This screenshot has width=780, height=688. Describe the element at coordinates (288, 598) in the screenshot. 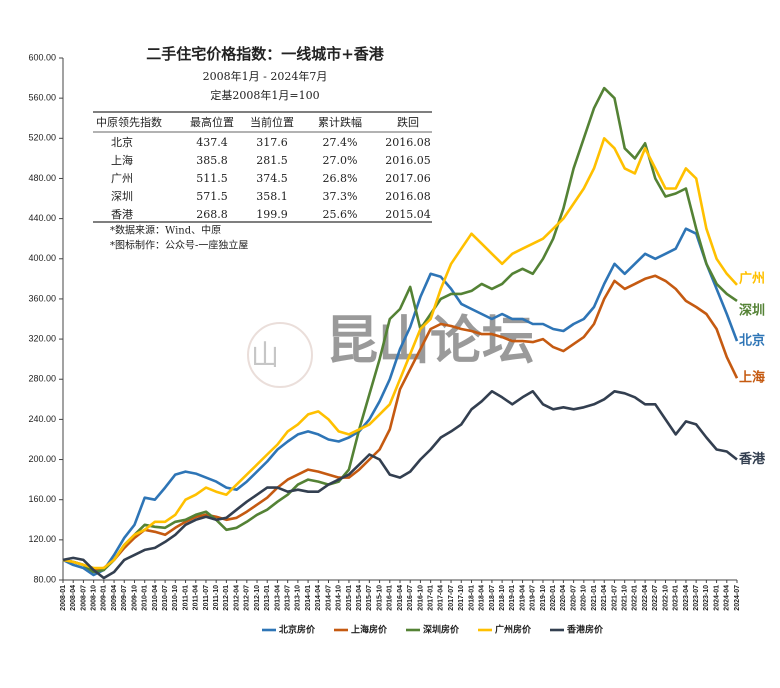

I see `x-tick-label: 2013-07` at that location.